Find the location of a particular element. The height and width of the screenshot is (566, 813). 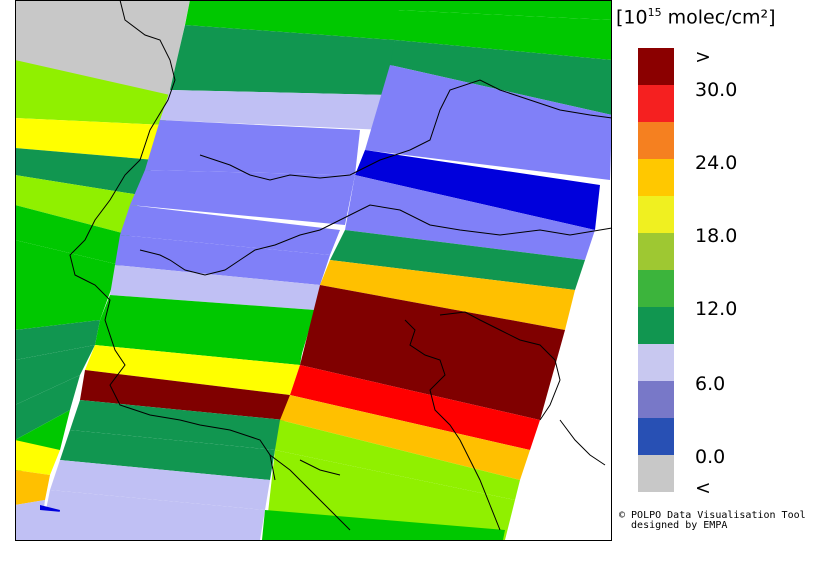

legend-color-bar is located at coordinates (656, 270).